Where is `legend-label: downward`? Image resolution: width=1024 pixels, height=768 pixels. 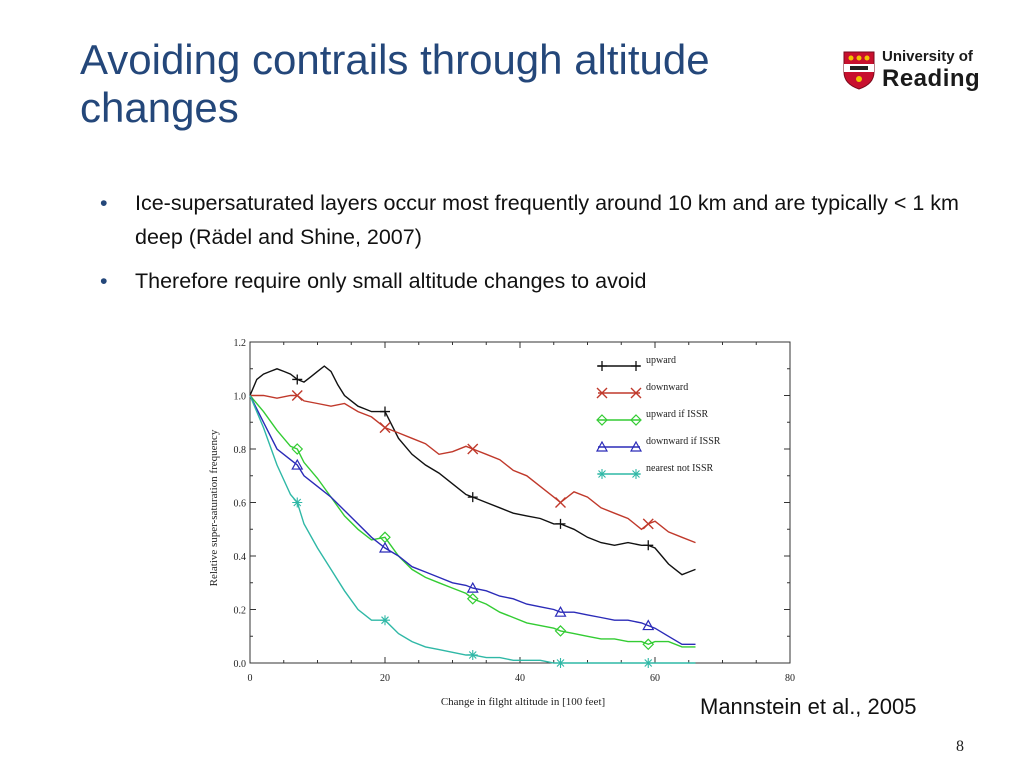
legend-label: downward is located at coordinates (667, 387).